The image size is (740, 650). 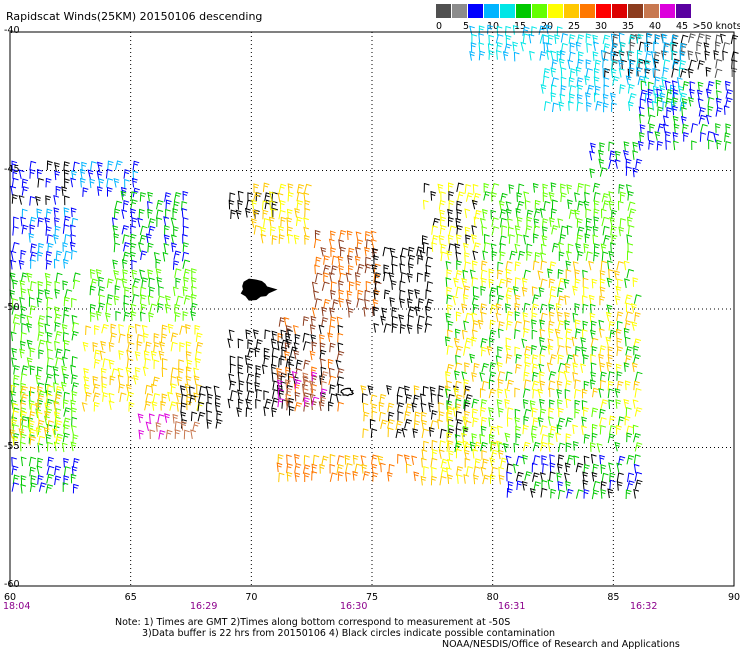 I want to click on island-outline, so click(x=259, y=289).